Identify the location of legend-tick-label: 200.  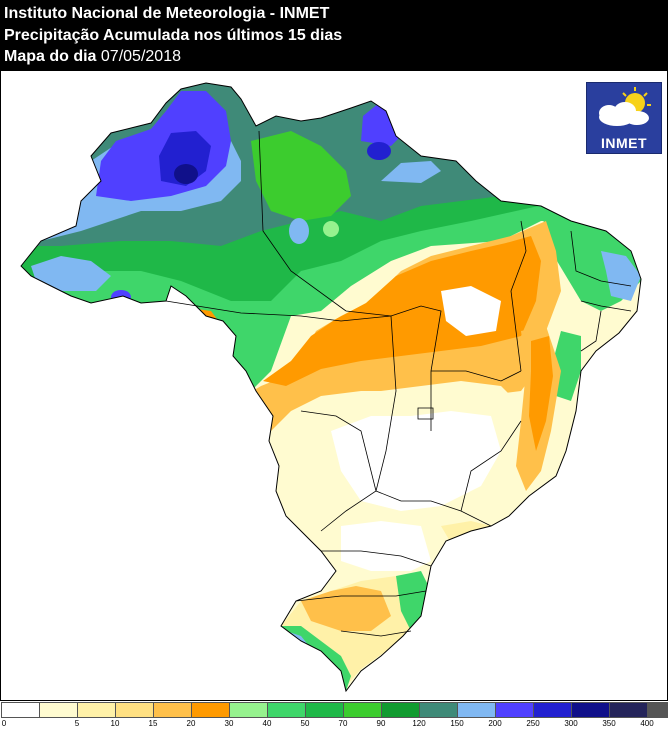
(495, 723).